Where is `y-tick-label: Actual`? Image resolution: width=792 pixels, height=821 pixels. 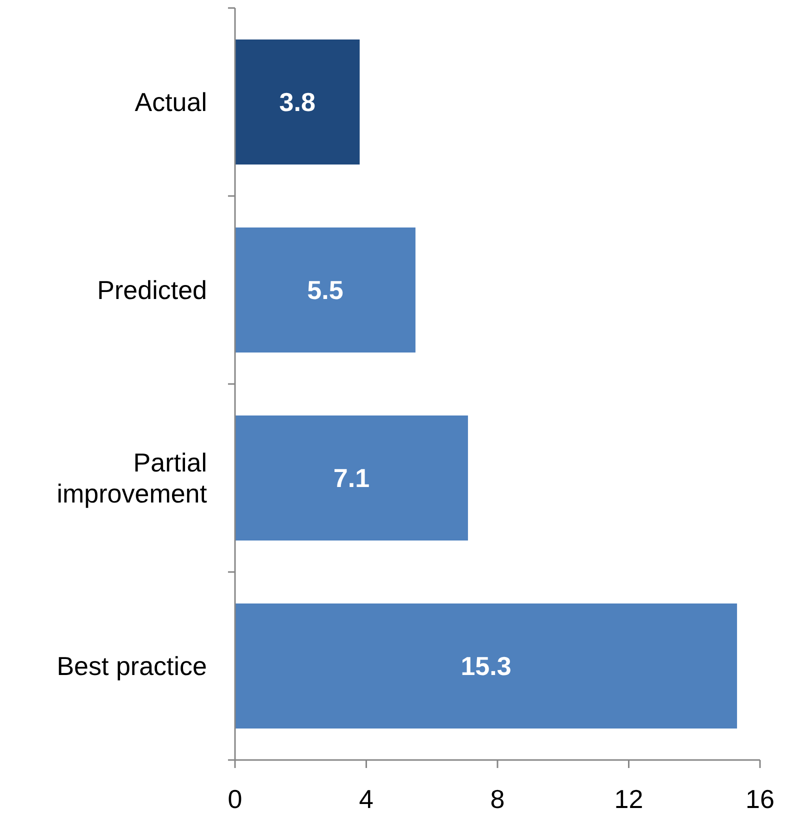
y-tick-label: Actual is located at coordinates (170, 102).